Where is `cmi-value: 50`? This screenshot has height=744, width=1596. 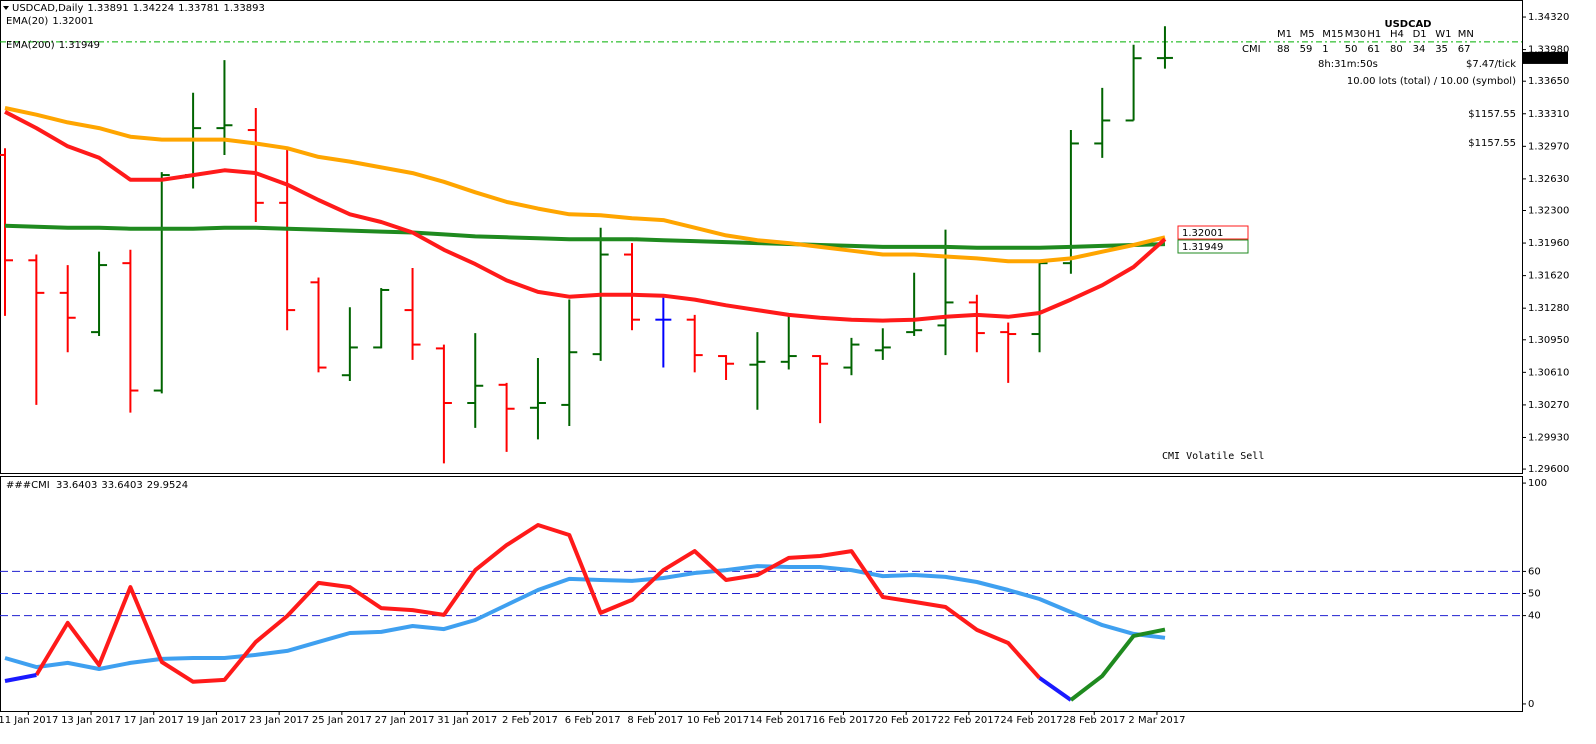
cmi-value: 50 is located at coordinates (1351, 49).